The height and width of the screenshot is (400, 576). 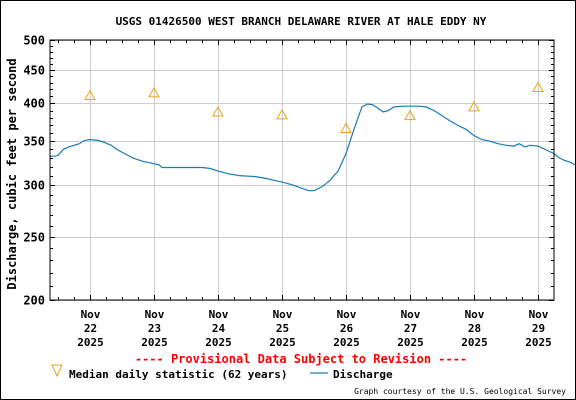 I want to click on y-tick-label: 500, so click(x=34, y=41).